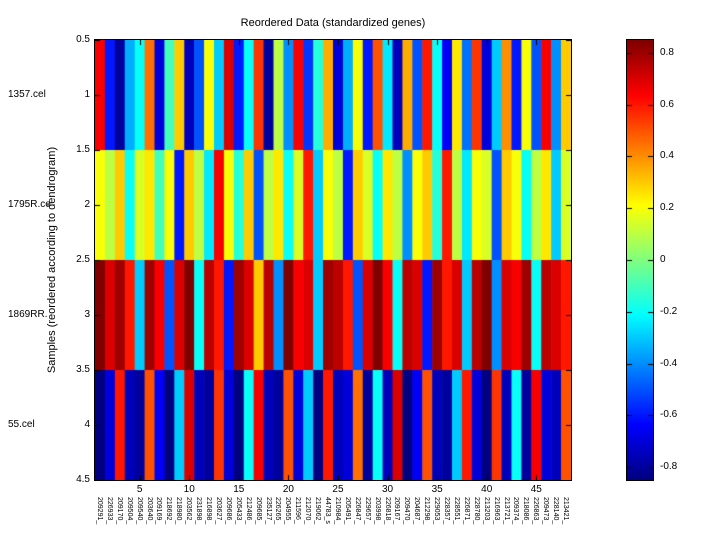  Describe the element at coordinates (83, 39) in the screenshot. I see `y-tick-label: 0.5` at that location.